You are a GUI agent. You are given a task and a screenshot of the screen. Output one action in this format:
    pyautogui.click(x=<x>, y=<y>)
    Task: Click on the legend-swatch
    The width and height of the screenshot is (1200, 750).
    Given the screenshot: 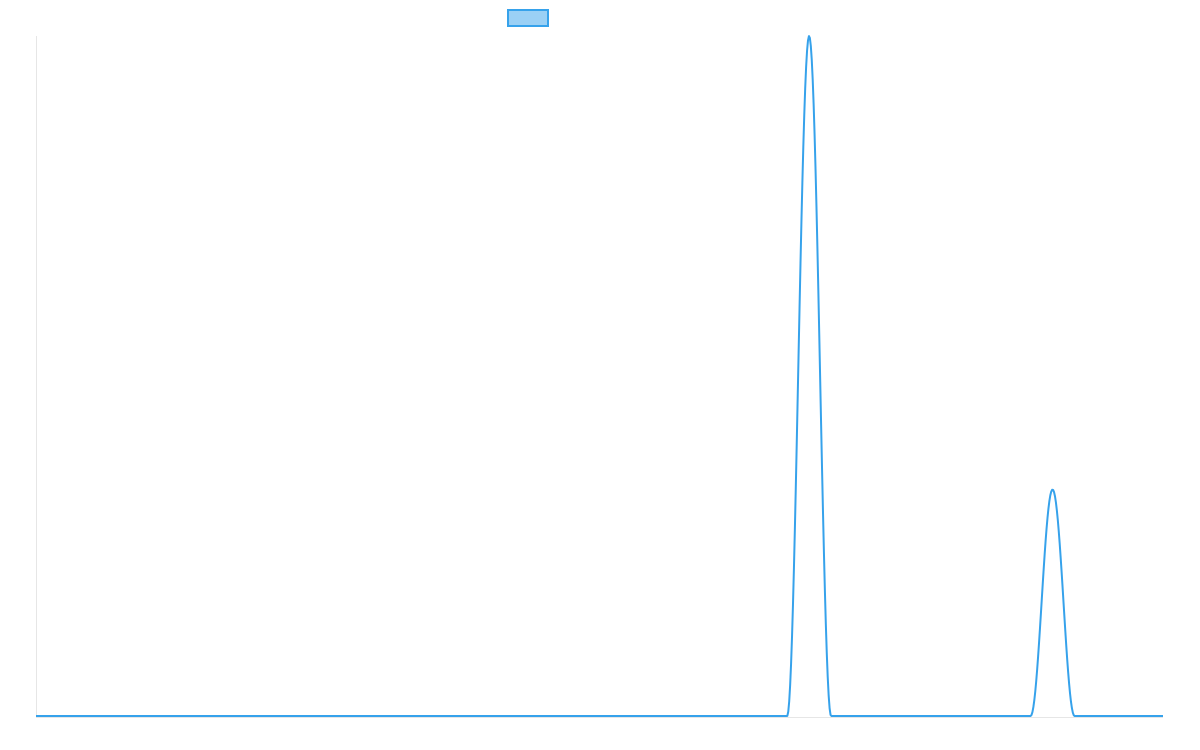 What is the action you would take?
    pyautogui.click(x=528, y=18)
    